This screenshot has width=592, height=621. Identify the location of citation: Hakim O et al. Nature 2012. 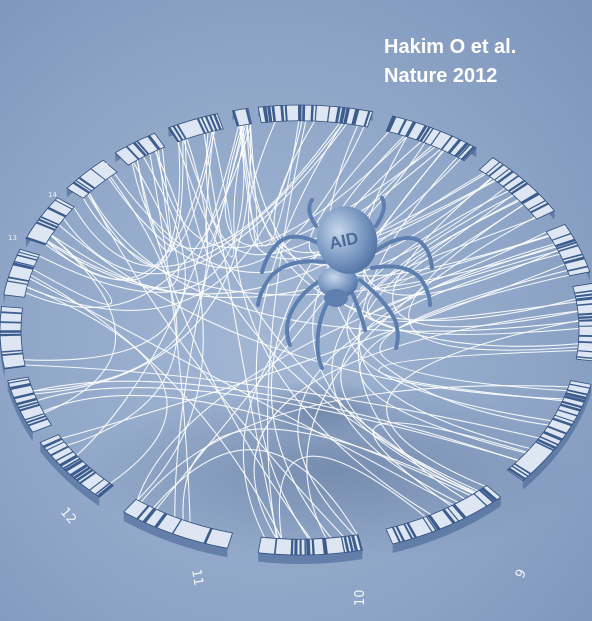
(450, 62).